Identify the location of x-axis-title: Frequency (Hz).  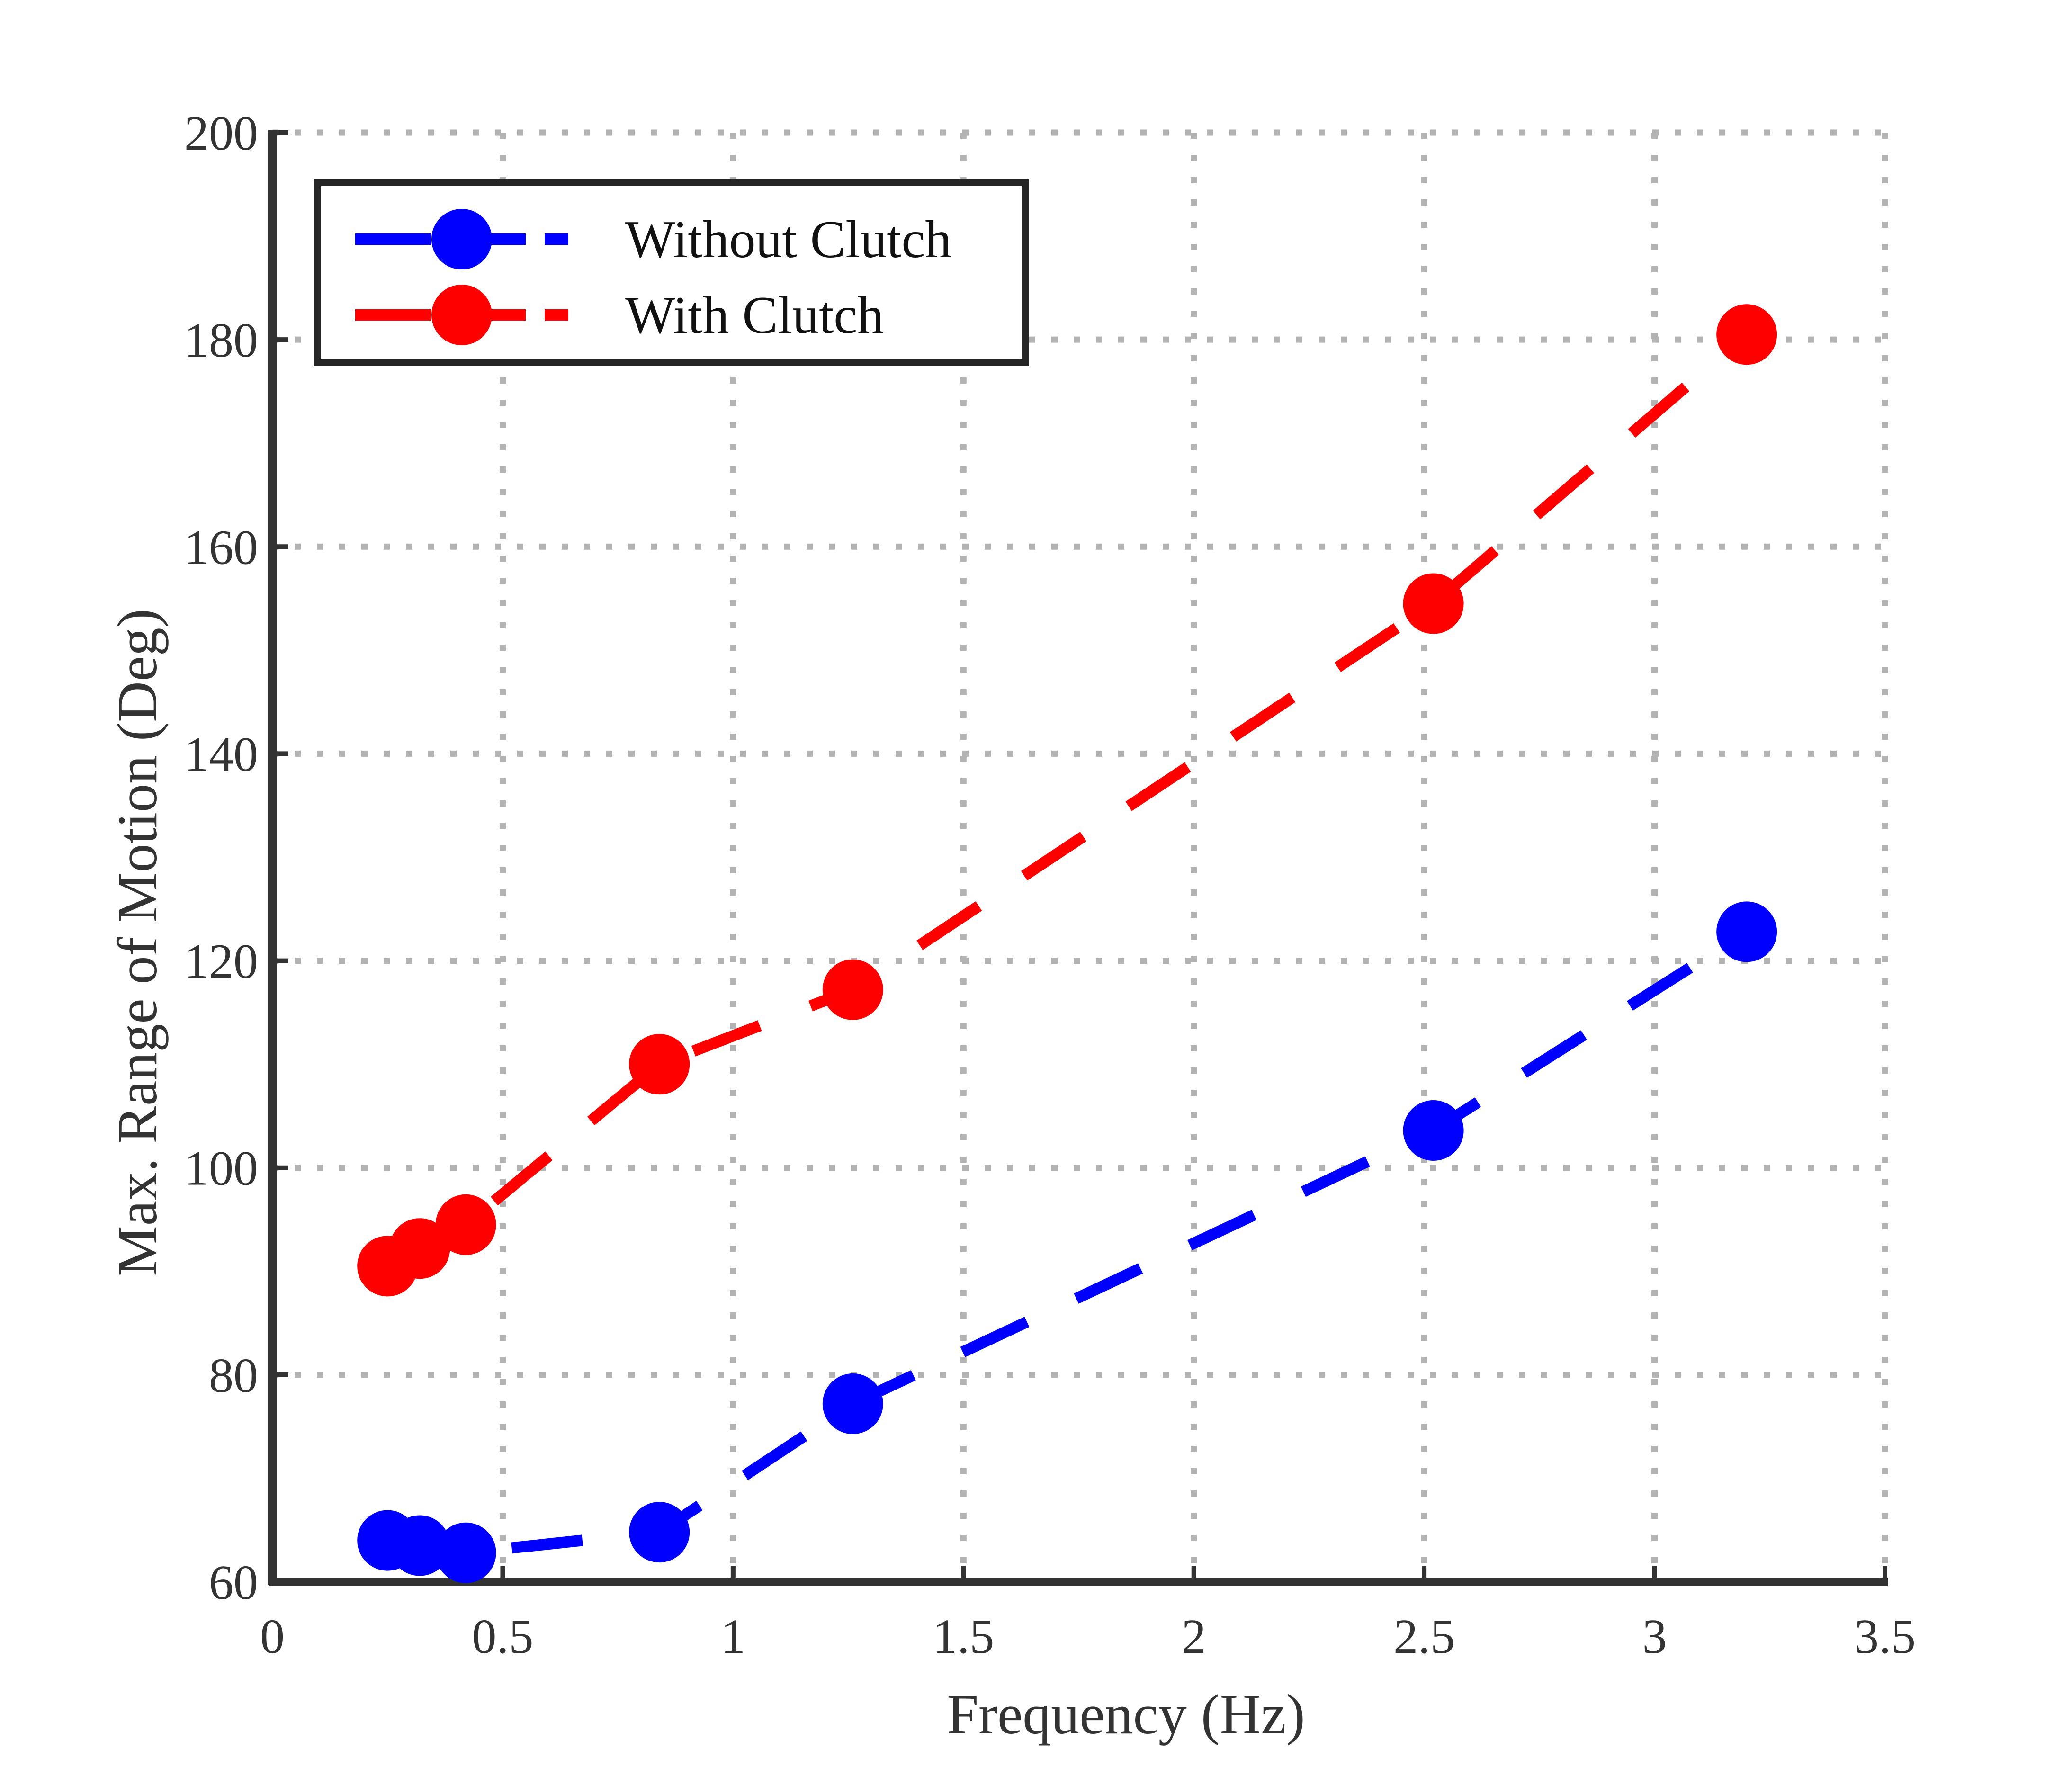
(1126, 1714).